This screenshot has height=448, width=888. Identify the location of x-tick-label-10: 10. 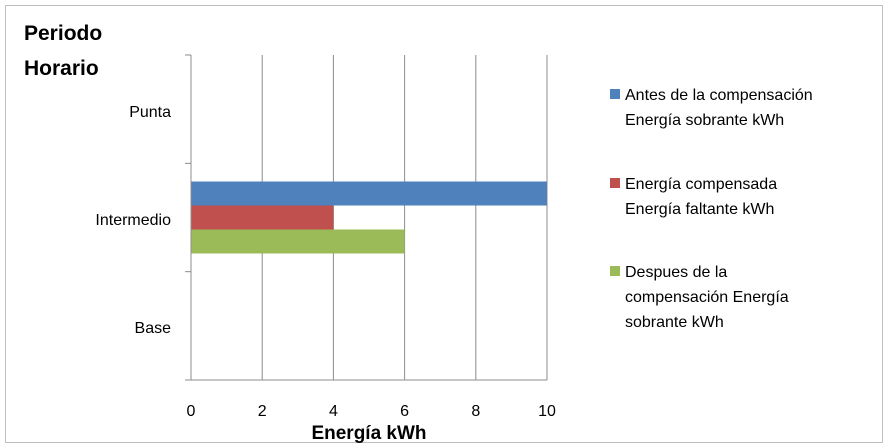
(547, 411).